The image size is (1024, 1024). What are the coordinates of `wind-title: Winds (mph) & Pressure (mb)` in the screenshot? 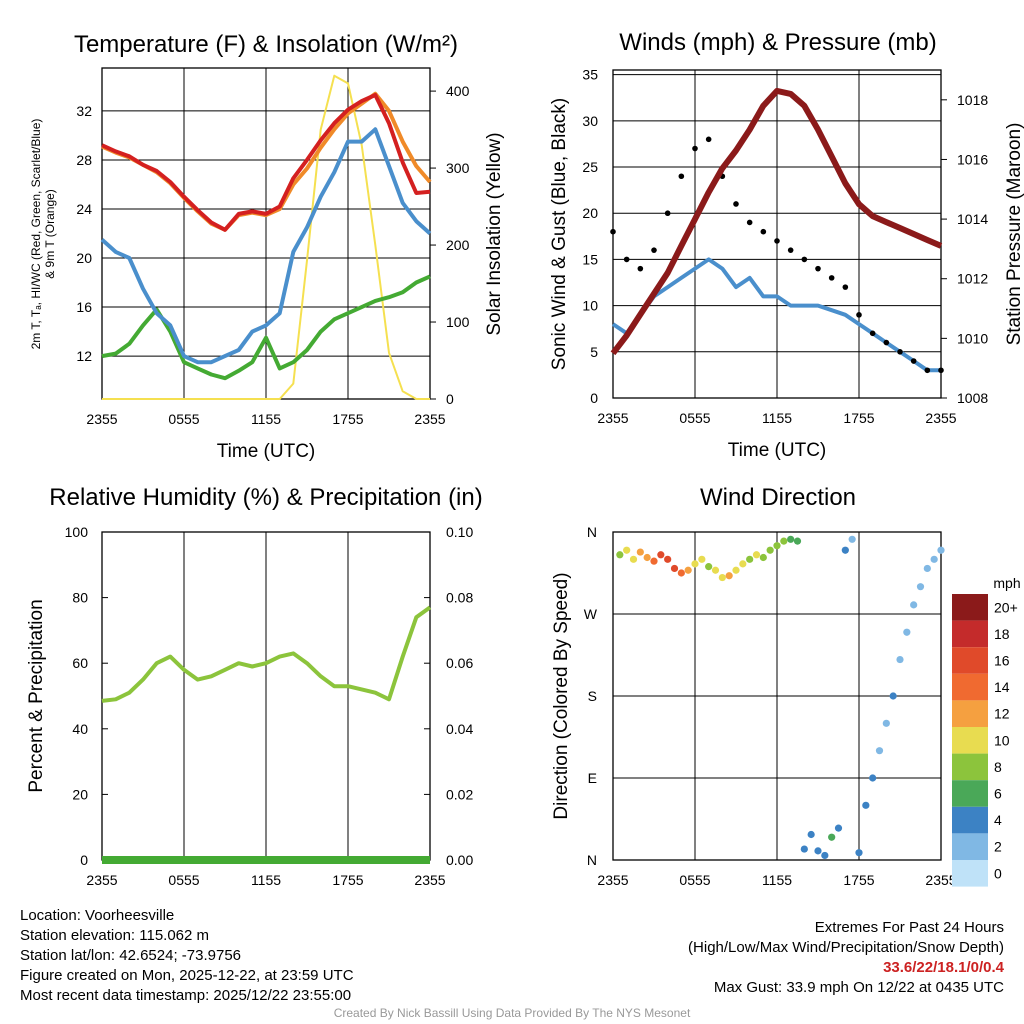 It's located at (777, 42).